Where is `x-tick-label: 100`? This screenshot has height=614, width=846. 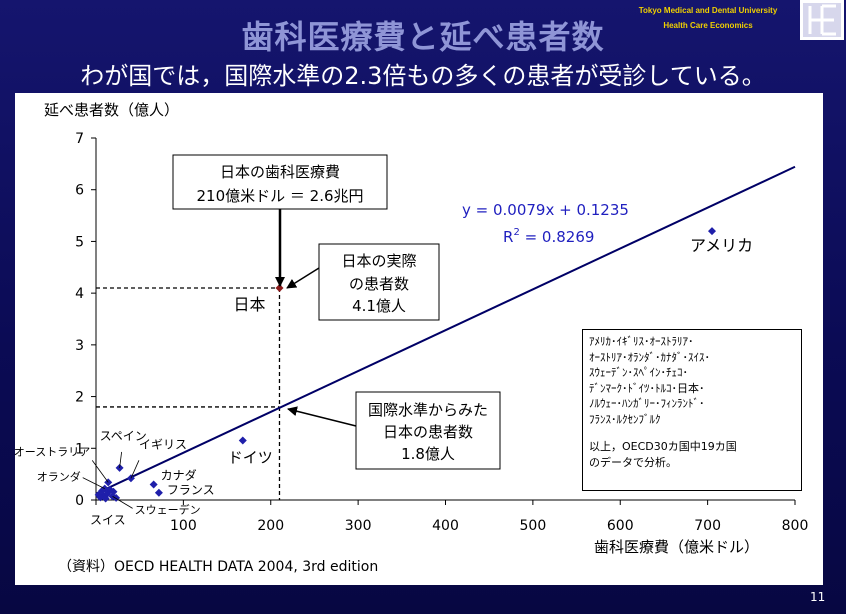
x-tick-label: 100 is located at coordinates (183, 526).